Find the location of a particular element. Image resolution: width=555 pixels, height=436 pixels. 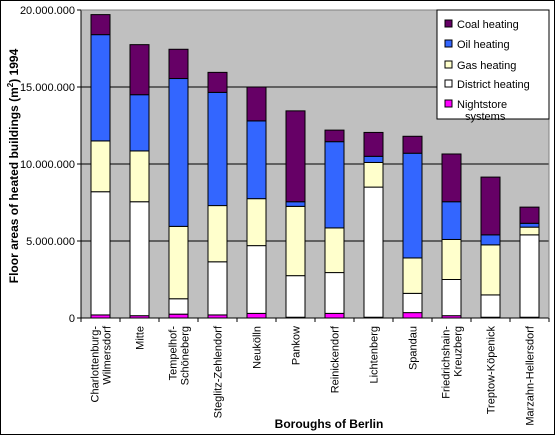

y-tick-label: 15.000.000 is located at coordinates (47, 88).